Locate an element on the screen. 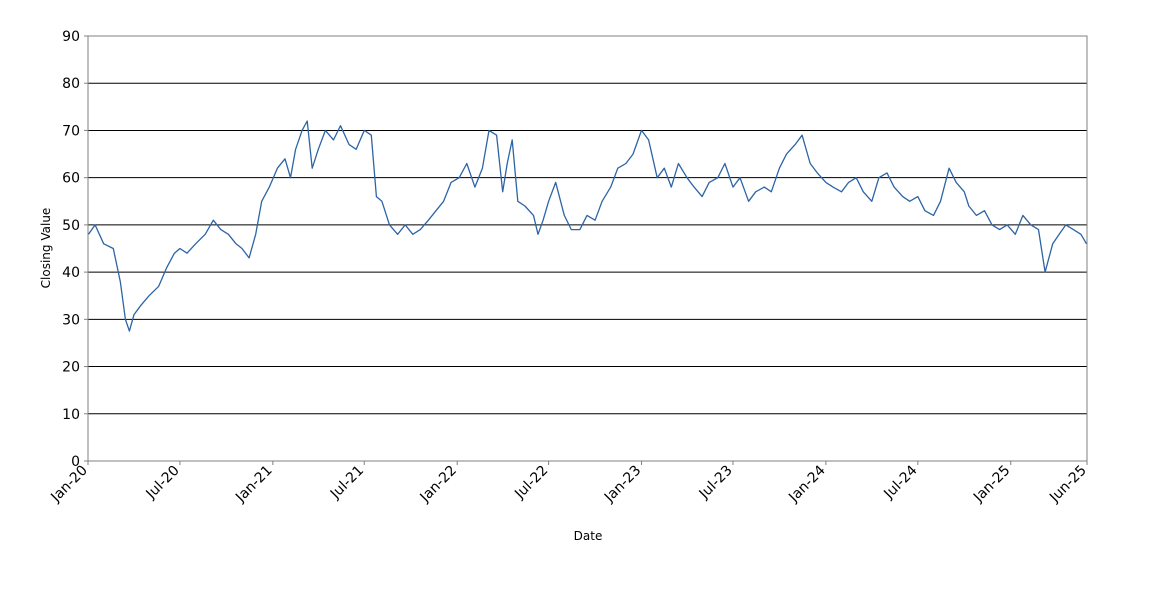  x-tick-label: Jan-24 is located at coordinates (807, 484).